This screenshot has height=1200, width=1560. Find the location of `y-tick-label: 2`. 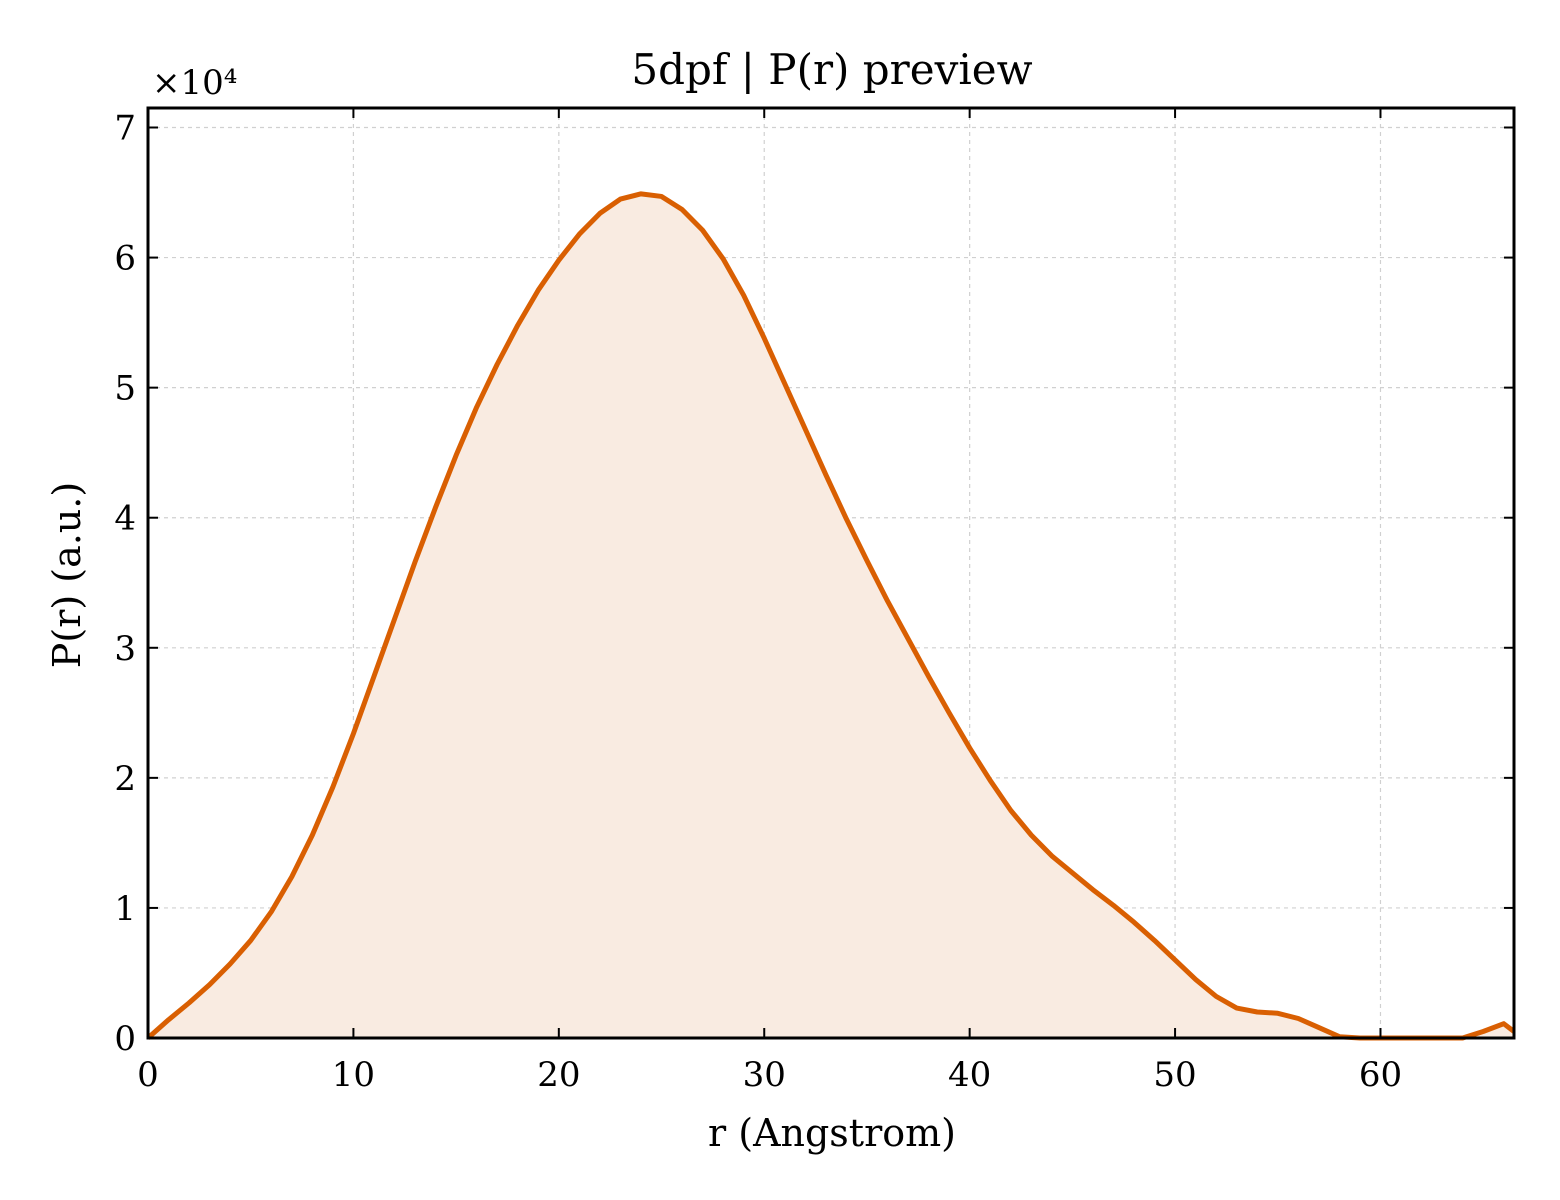

y-tick-label: 2 is located at coordinates (125, 779).